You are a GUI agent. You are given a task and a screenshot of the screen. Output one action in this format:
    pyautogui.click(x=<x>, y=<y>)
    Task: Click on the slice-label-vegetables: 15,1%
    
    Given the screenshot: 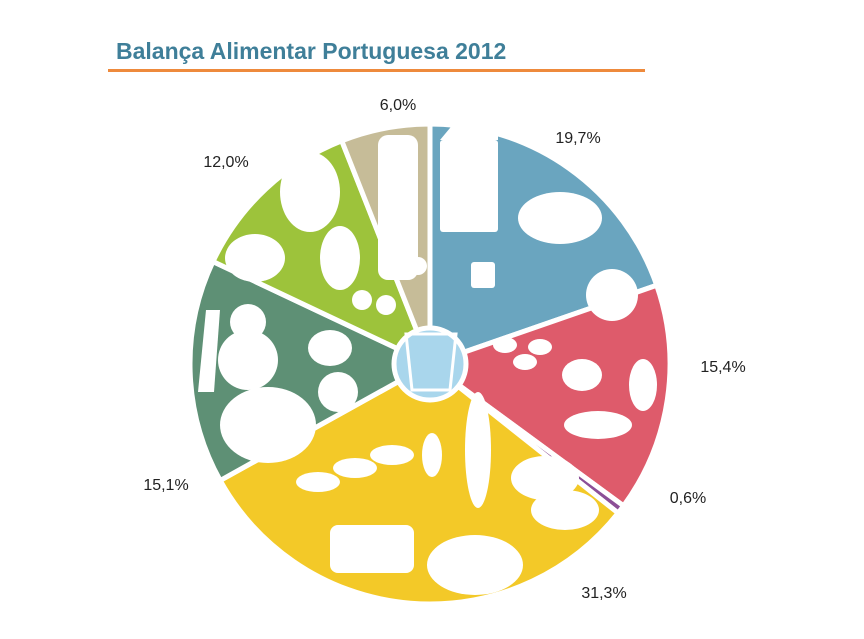 What is the action you would take?
    pyautogui.click(x=165, y=485)
    